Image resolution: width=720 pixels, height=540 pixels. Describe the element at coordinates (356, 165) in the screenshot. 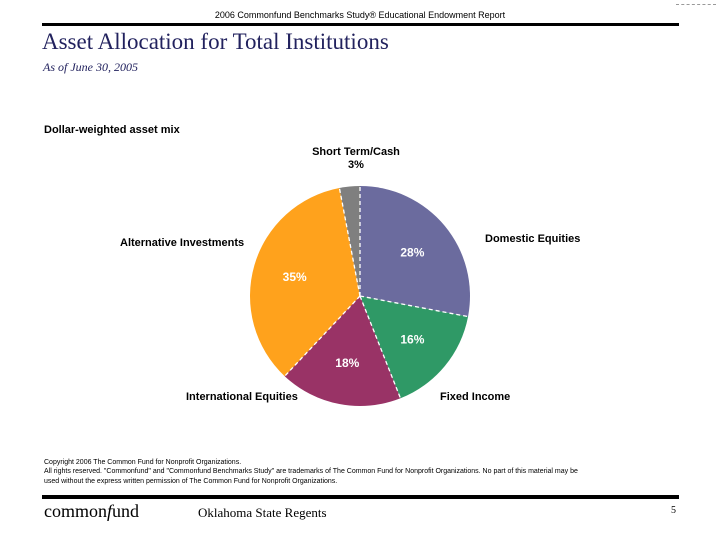

I see `pie-pct-text: 3%` at that location.